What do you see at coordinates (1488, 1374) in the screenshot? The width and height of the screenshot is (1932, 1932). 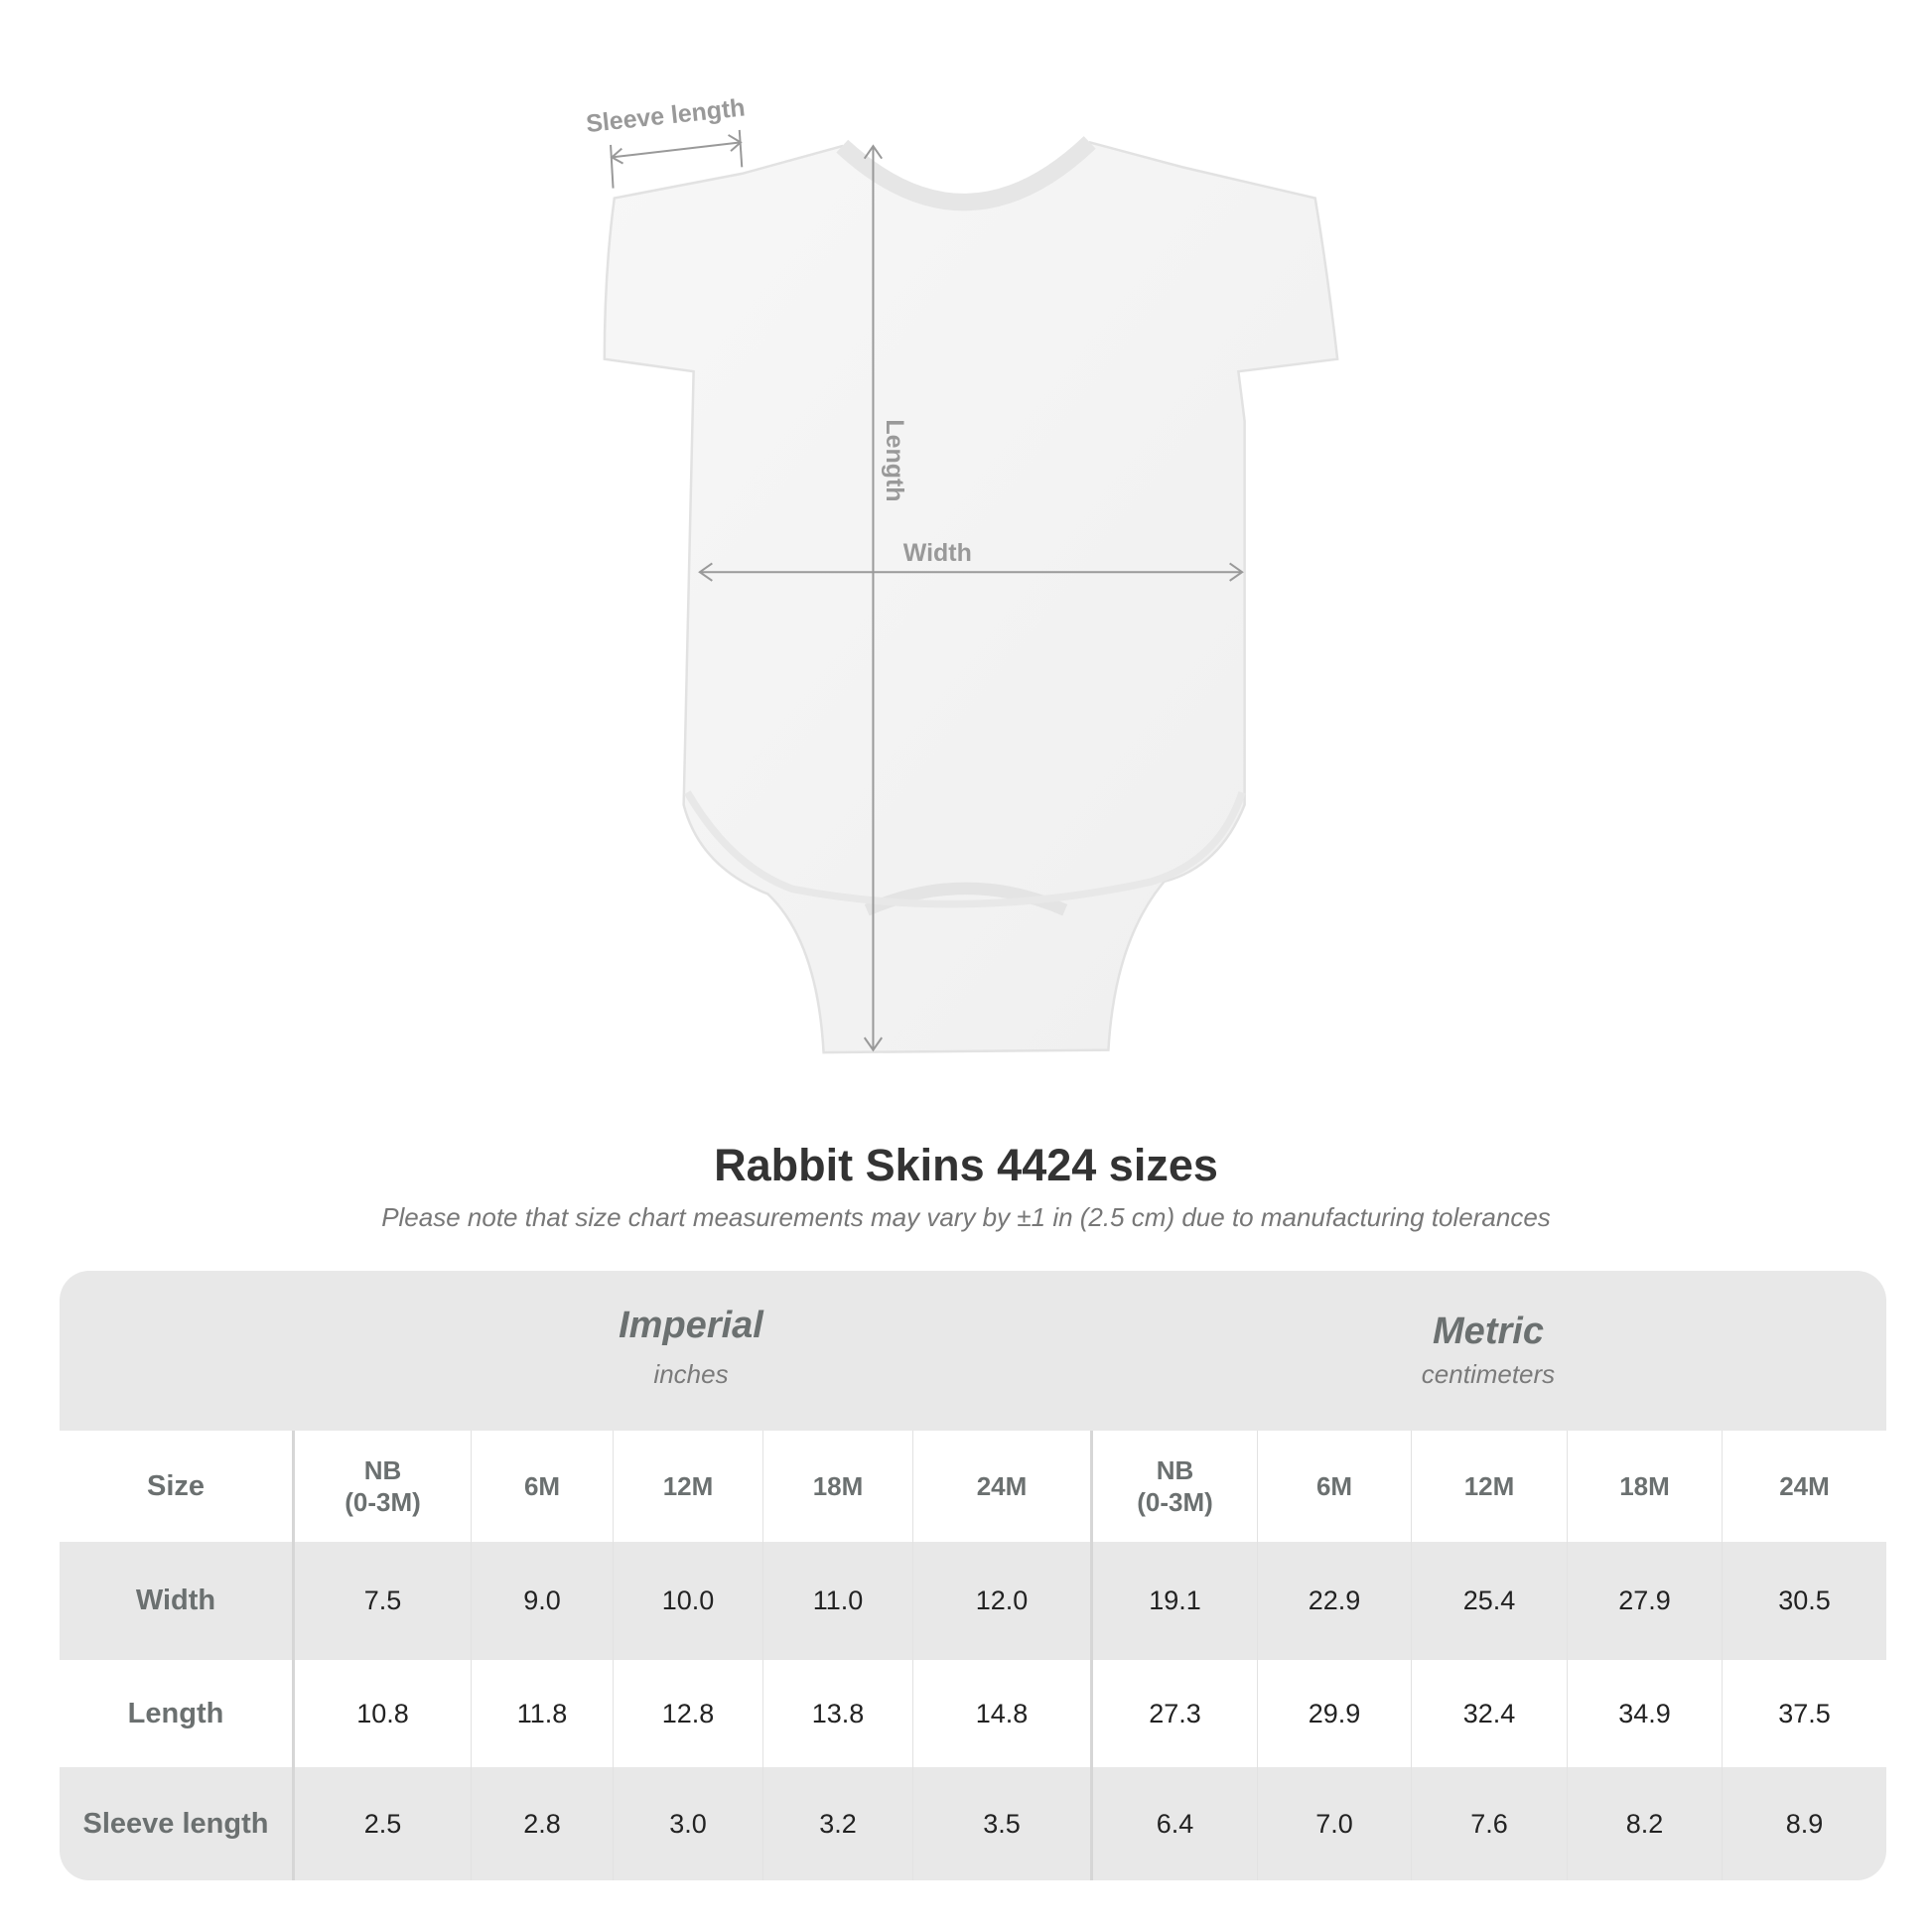 I see `metric-unit: centimeters` at bounding box center [1488, 1374].